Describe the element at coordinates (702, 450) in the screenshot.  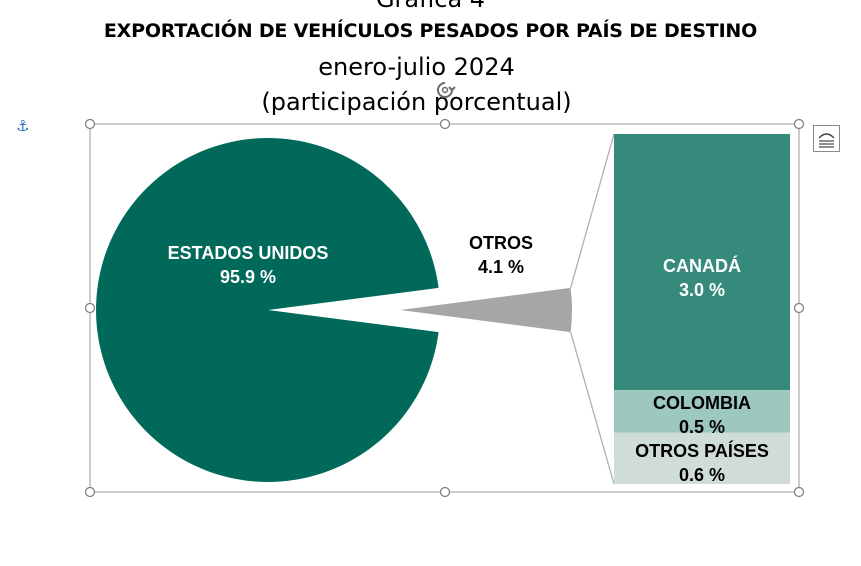
I see `bar-label-otros-paises-line: OTROS PAÍSES` at that location.